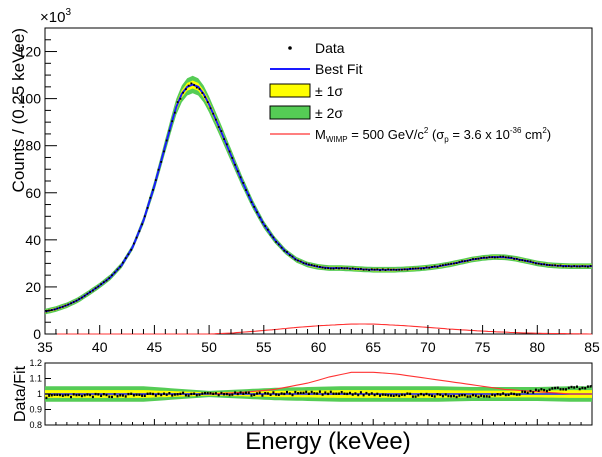  What do you see at coordinates (30, 52) in the screenshot?
I see `y-tick-label: 120` at bounding box center [30, 52].